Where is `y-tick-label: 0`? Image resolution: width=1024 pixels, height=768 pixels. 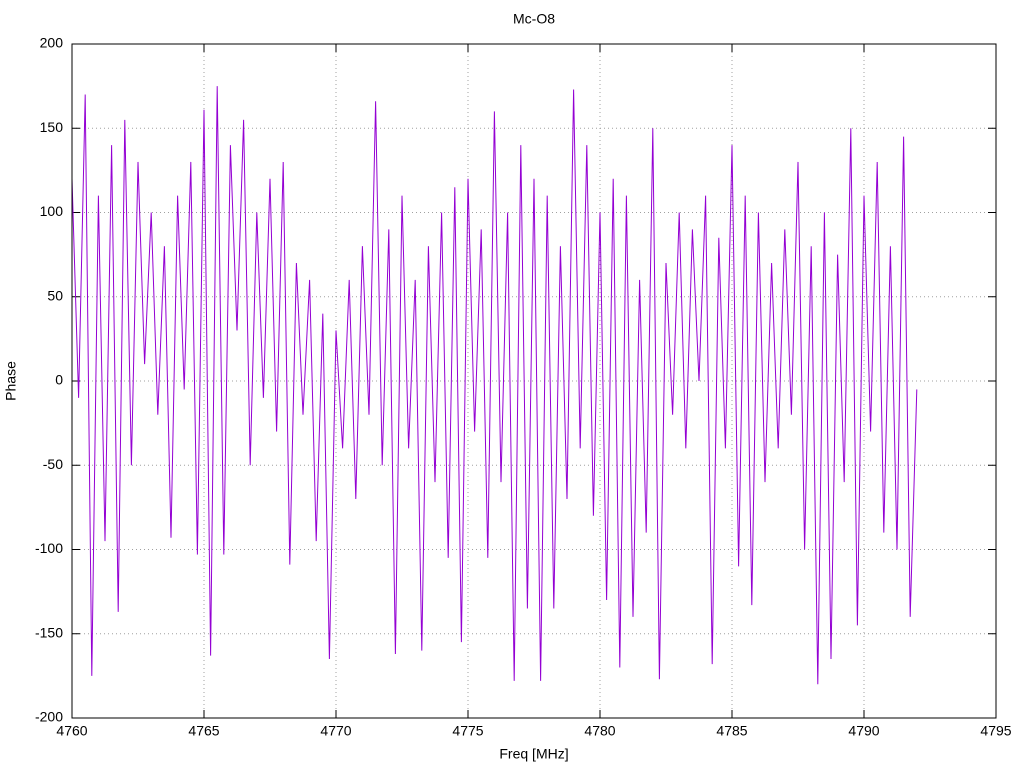 y-tick-label: 0 is located at coordinates (59, 380).